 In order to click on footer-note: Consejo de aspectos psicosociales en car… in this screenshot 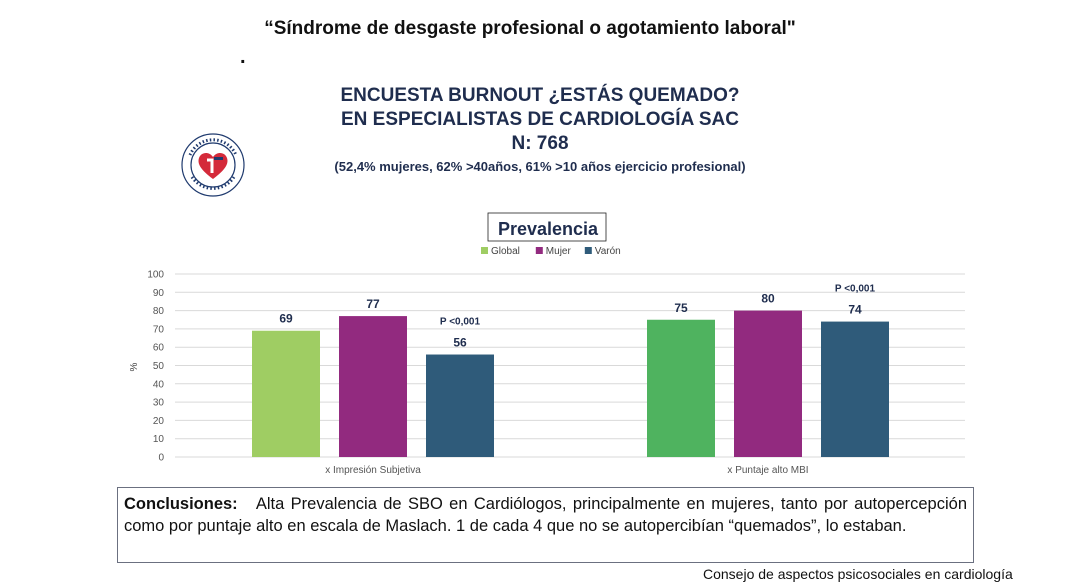, I will do `click(858, 574)`.